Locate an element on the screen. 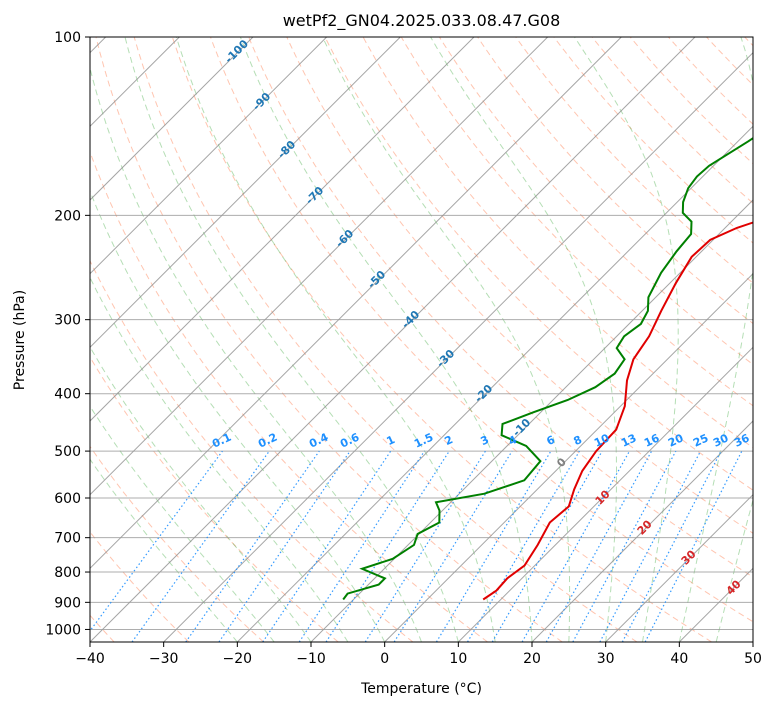 The width and height of the screenshot is (775, 708). x-tick-label: −20 is located at coordinates (238, 659).